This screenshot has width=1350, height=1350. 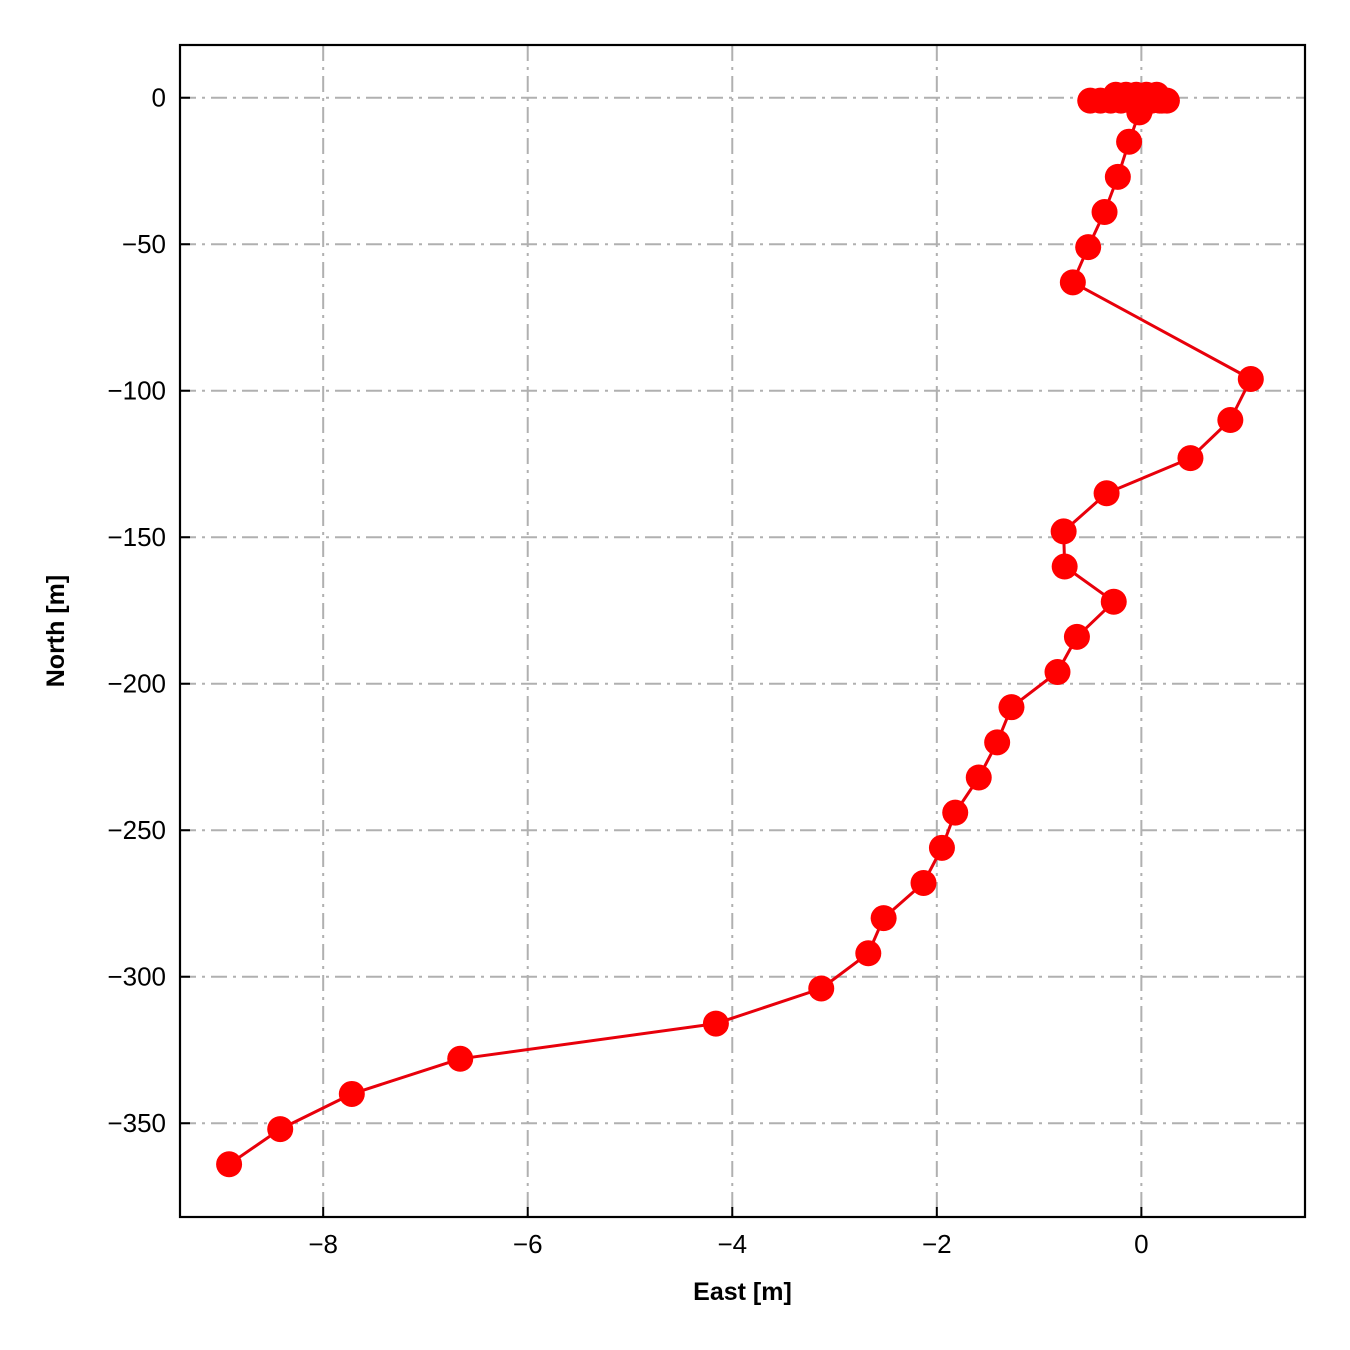 What do you see at coordinates (742, 1292) in the screenshot?
I see `x-axis-label: East [m]` at bounding box center [742, 1292].